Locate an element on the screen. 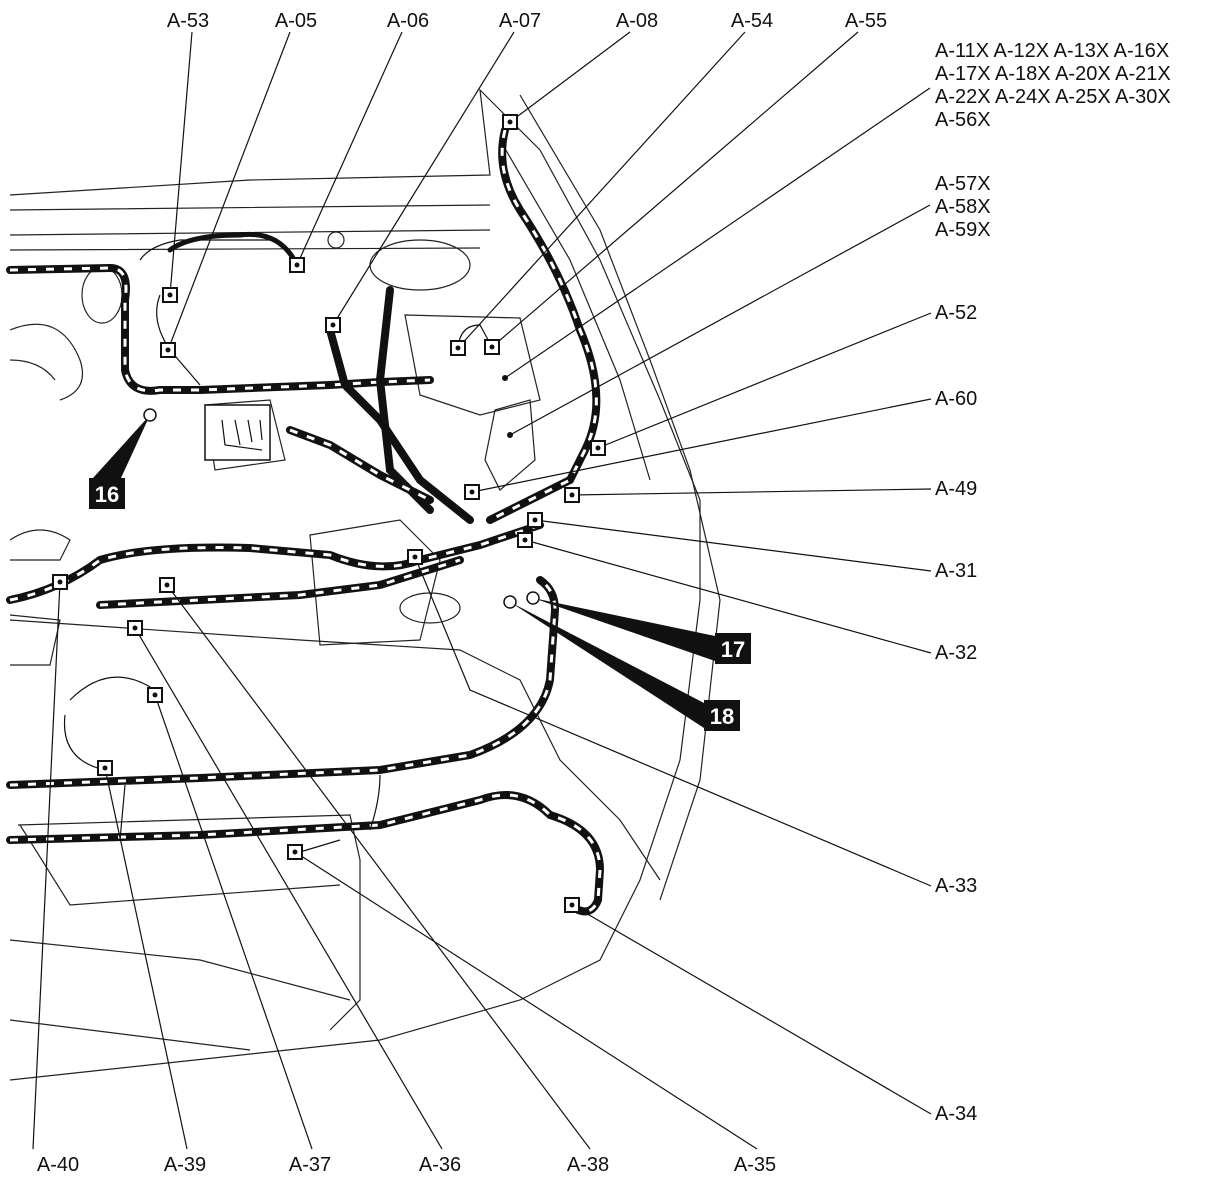 This screenshot has width=1226, height=1178. connector-label: A-60 is located at coordinates (956, 399).